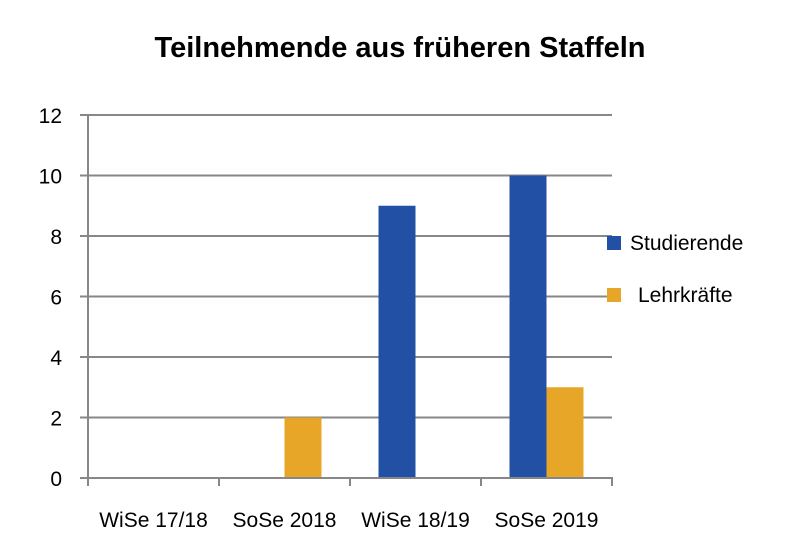 Image resolution: width=803 pixels, height=539 pixels. I want to click on y-tick-label: 6, so click(56, 298).